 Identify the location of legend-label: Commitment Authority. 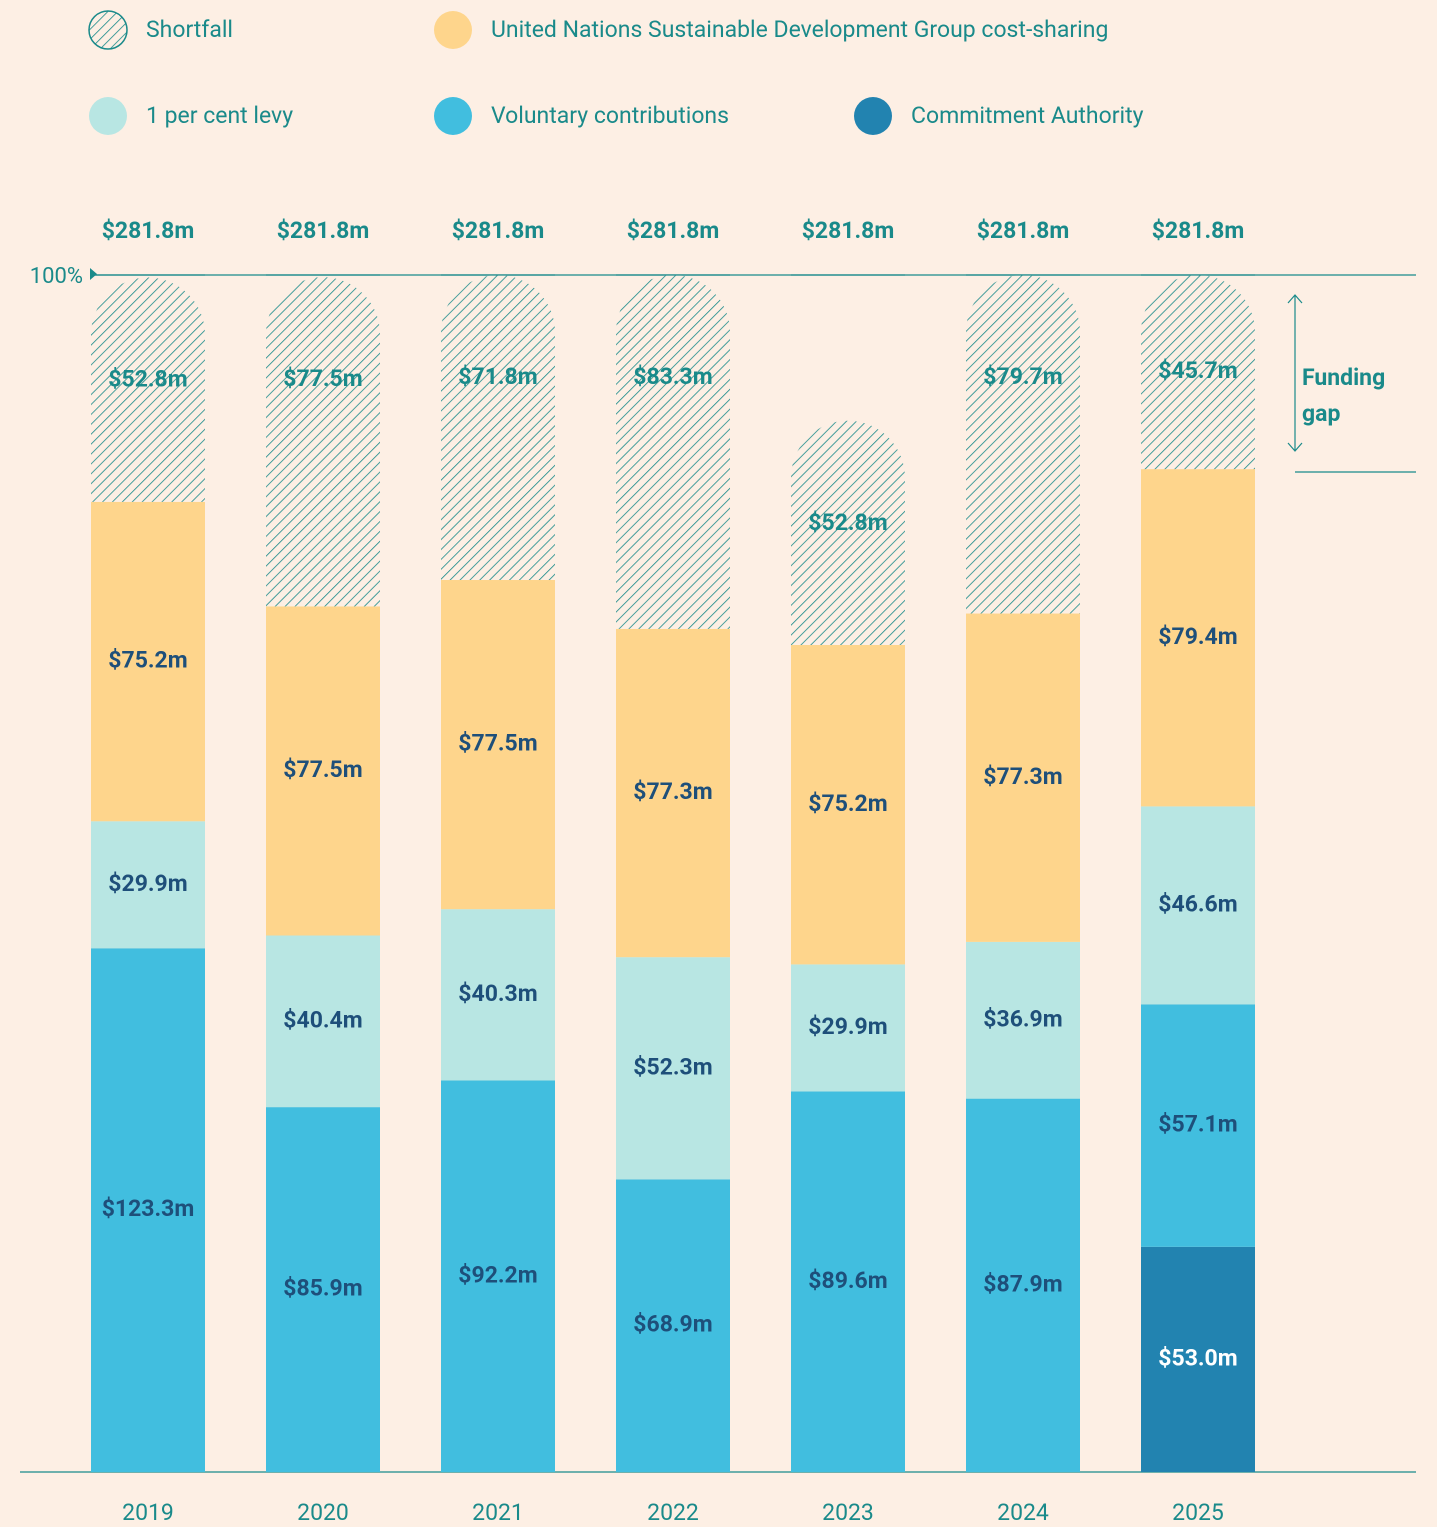
(1027, 115).